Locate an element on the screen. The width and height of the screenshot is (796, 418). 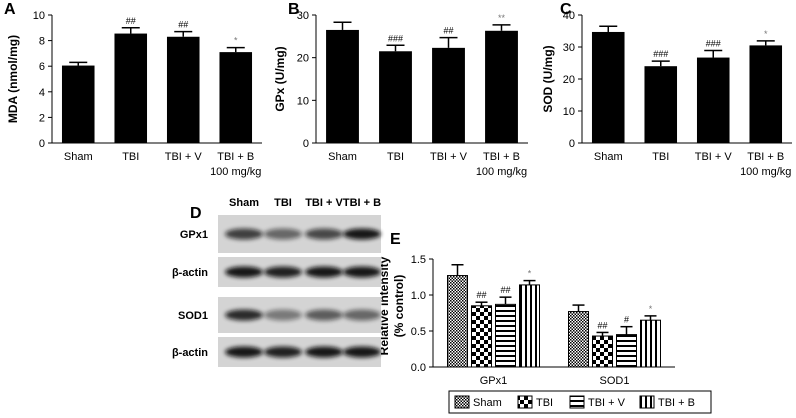
blot-column-label: TBI + V is located at coordinates (324, 203).